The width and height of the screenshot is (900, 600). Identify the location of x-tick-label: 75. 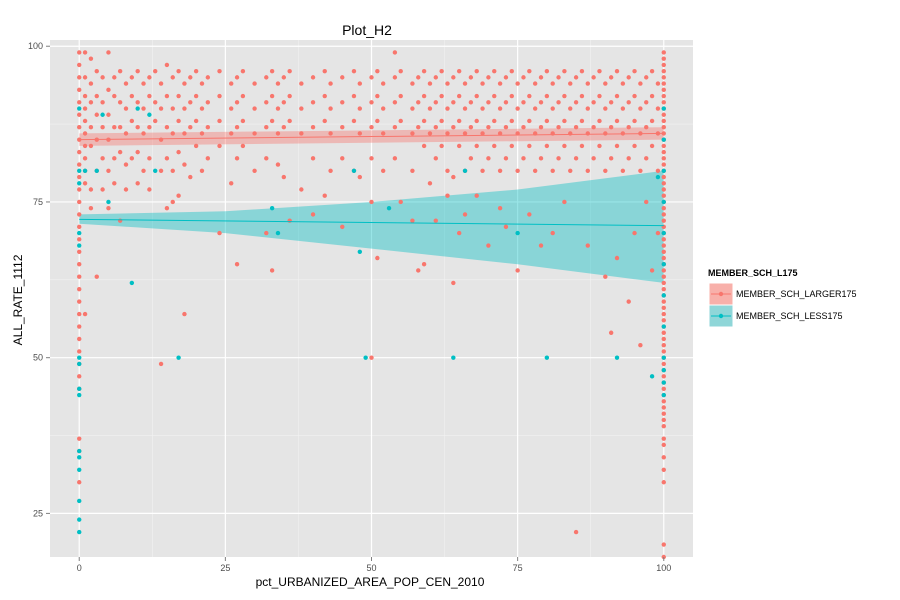
(518, 568).